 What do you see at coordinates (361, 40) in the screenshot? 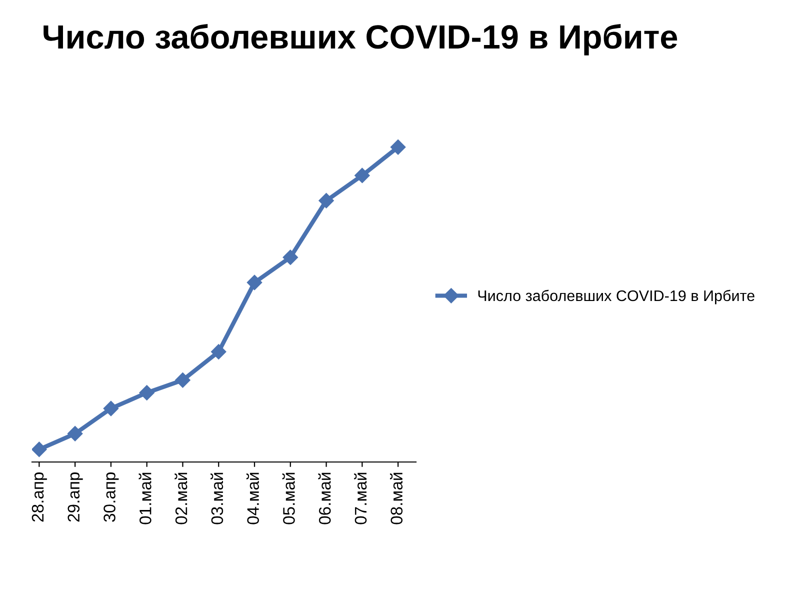
I see `chart-title: Число заболевших COVID-19 в Ирбите` at bounding box center [361, 40].